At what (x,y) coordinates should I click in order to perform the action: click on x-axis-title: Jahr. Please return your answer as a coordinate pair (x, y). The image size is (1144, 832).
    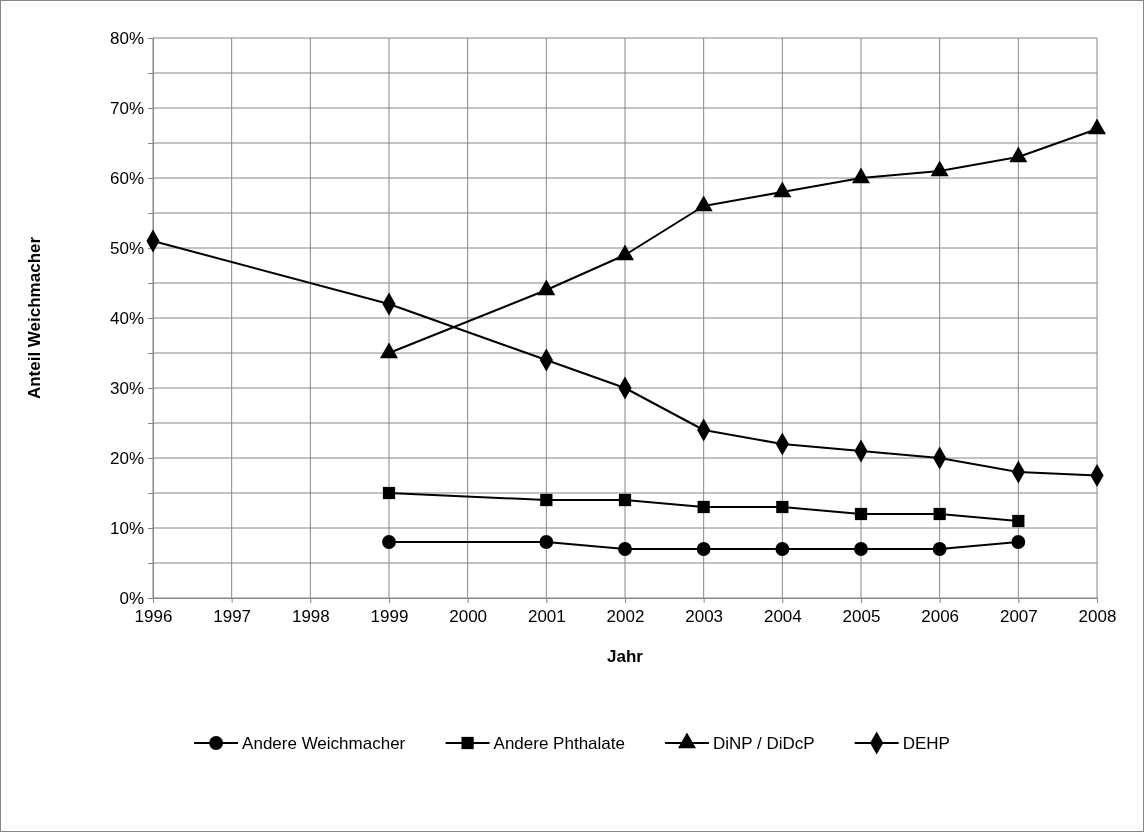
    Looking at the image, I should click on (625, 656).